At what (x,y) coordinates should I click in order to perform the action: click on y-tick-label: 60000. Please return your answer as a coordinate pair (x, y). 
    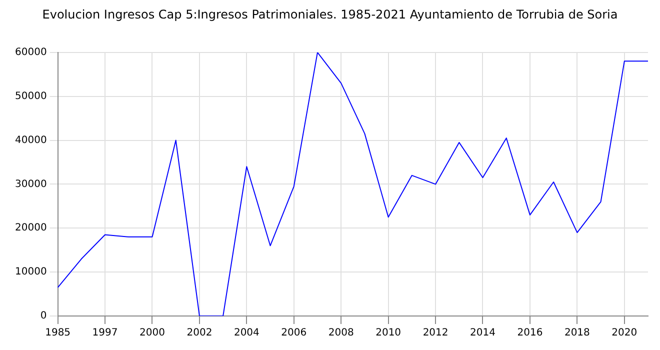
    Looking at the image, I should click on (31, 52).